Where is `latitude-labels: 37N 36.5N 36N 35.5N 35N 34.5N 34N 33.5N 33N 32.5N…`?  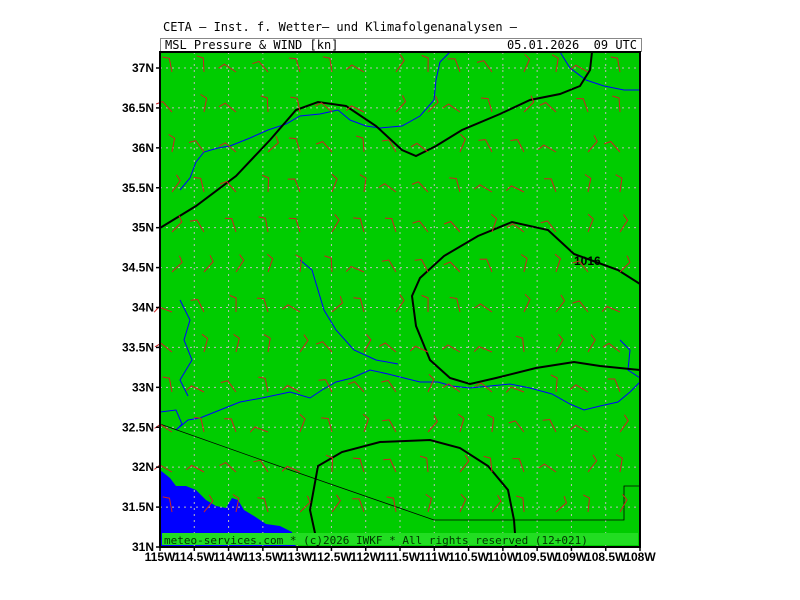
latitude-labels: 37N 36.5N 36N 35.5N 35N 34.5N 34N 33.5N 33N 32.5N… is located at coordinates (141, 307).